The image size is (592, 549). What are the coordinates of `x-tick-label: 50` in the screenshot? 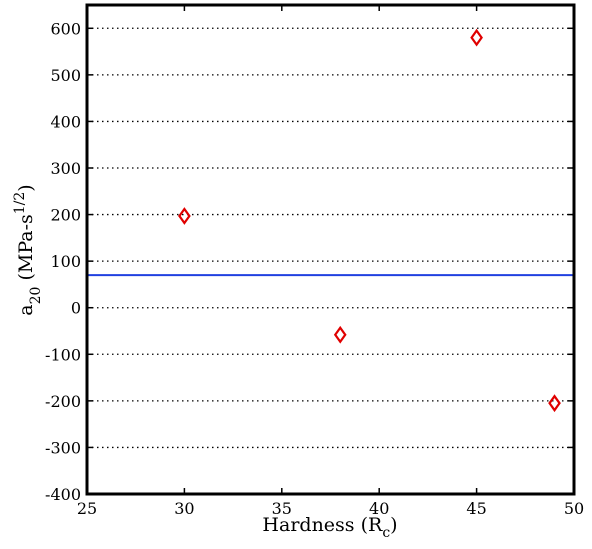 It's located at (574, 508).